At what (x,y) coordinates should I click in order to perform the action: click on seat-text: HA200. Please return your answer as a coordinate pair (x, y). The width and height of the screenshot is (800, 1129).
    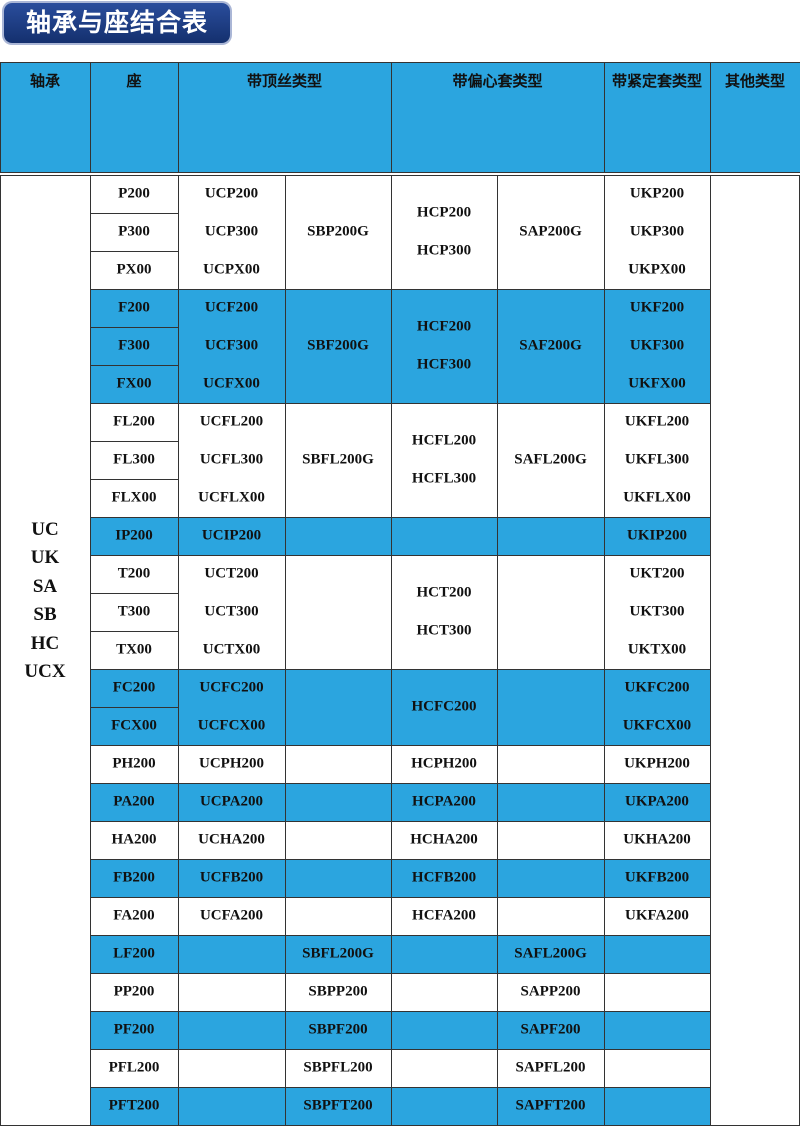
    Looking at the image, I should click on (134, 839).